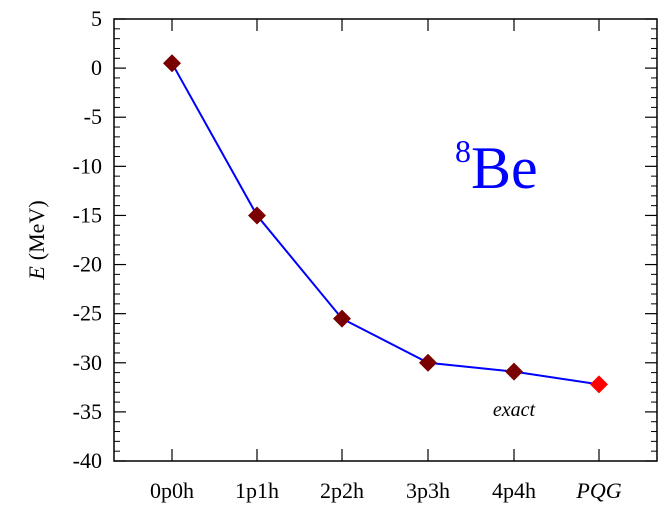 This screenshot has height=509, width=669. Describe the element at coordinates (172, 490) in the screenshot. I see `x-tick-label: 0p0h` at that location.